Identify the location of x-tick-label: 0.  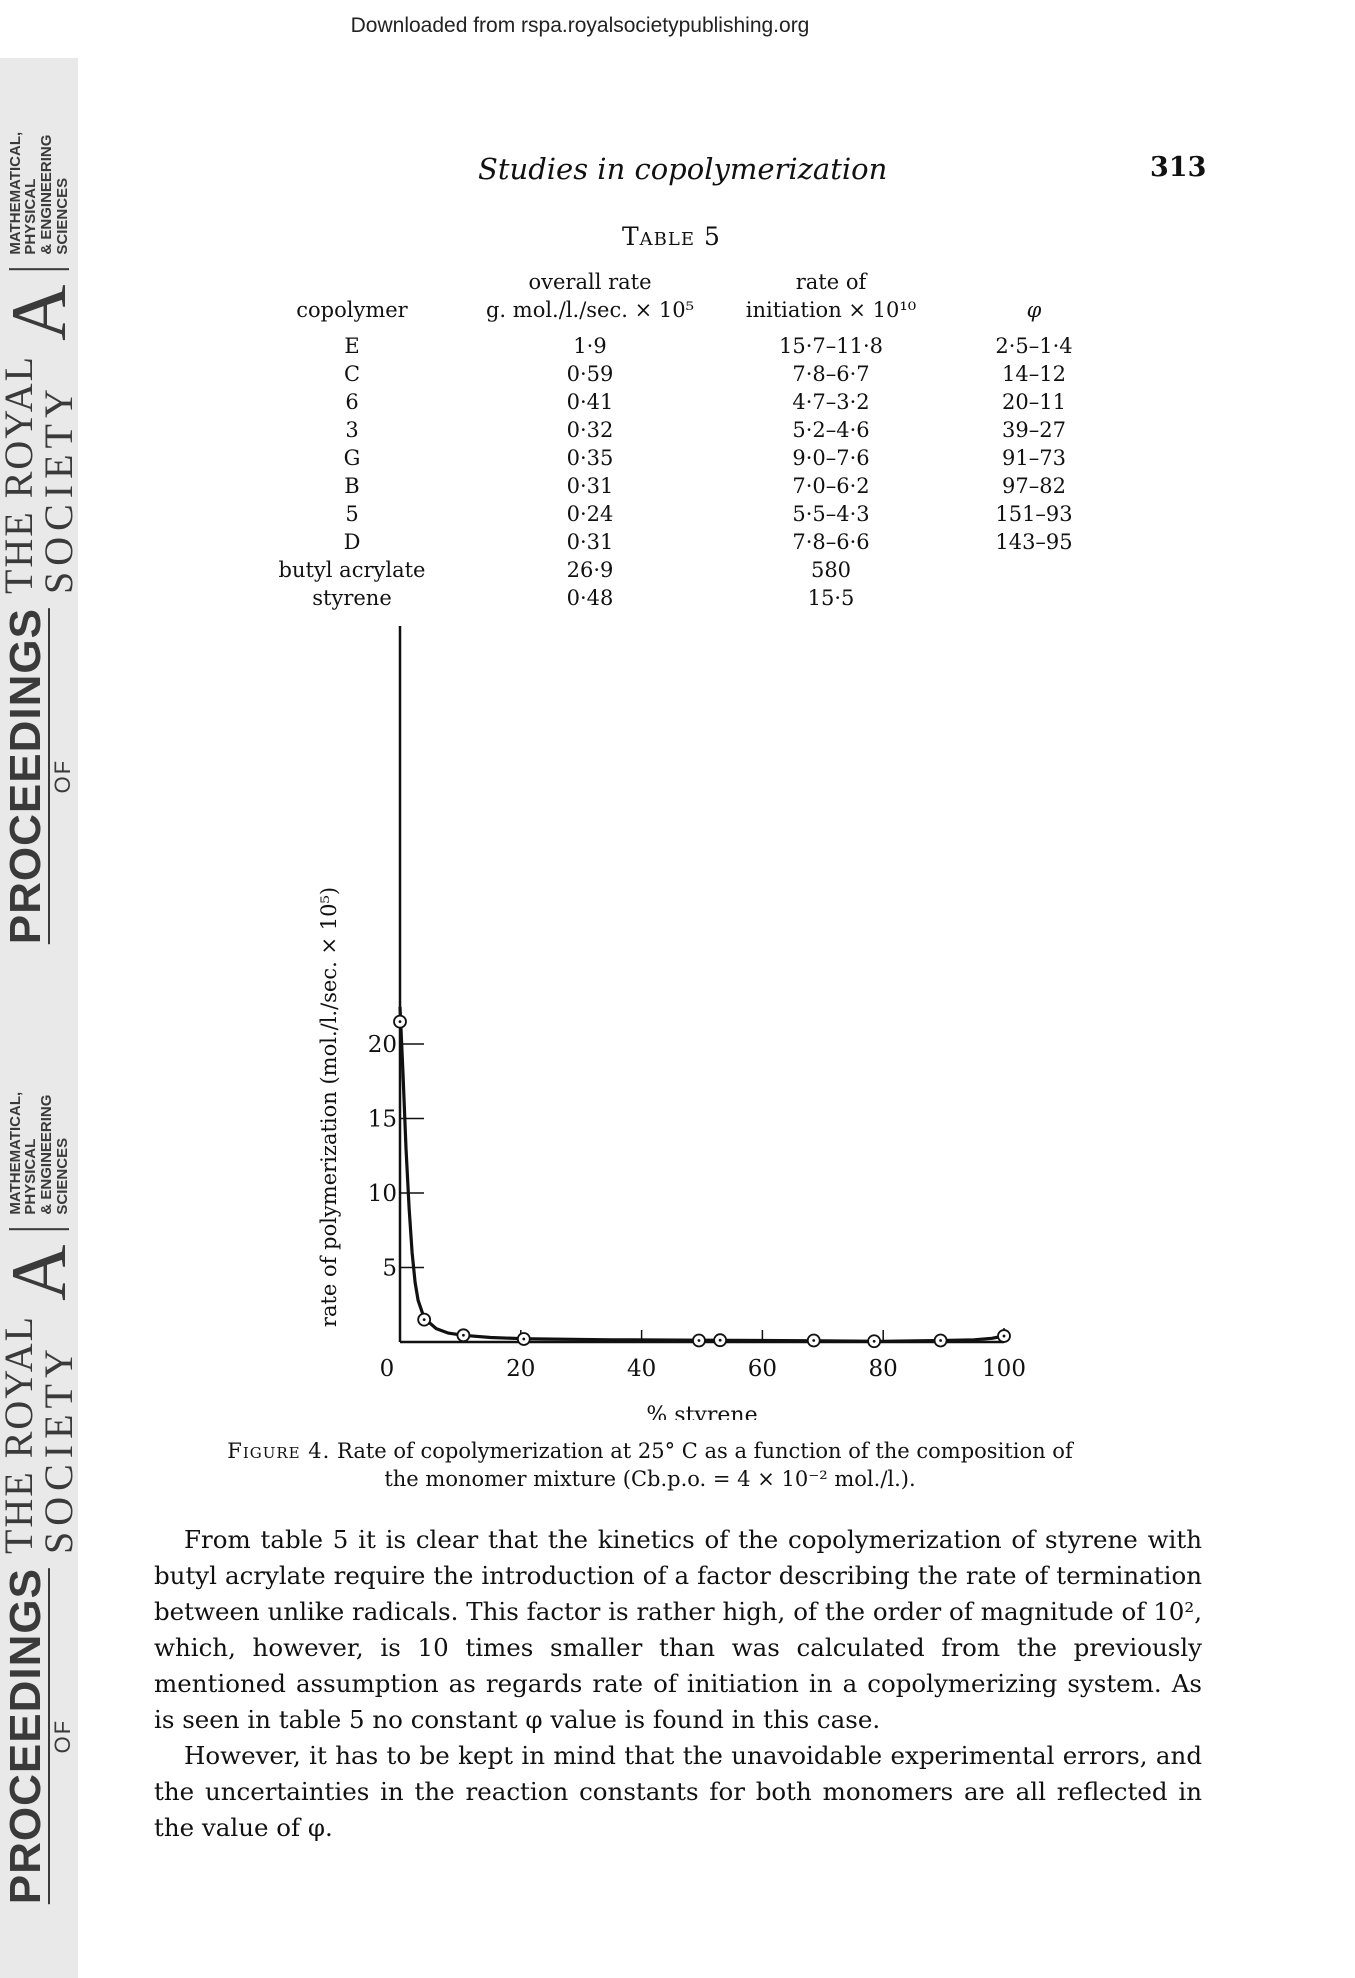
(387, 1369).